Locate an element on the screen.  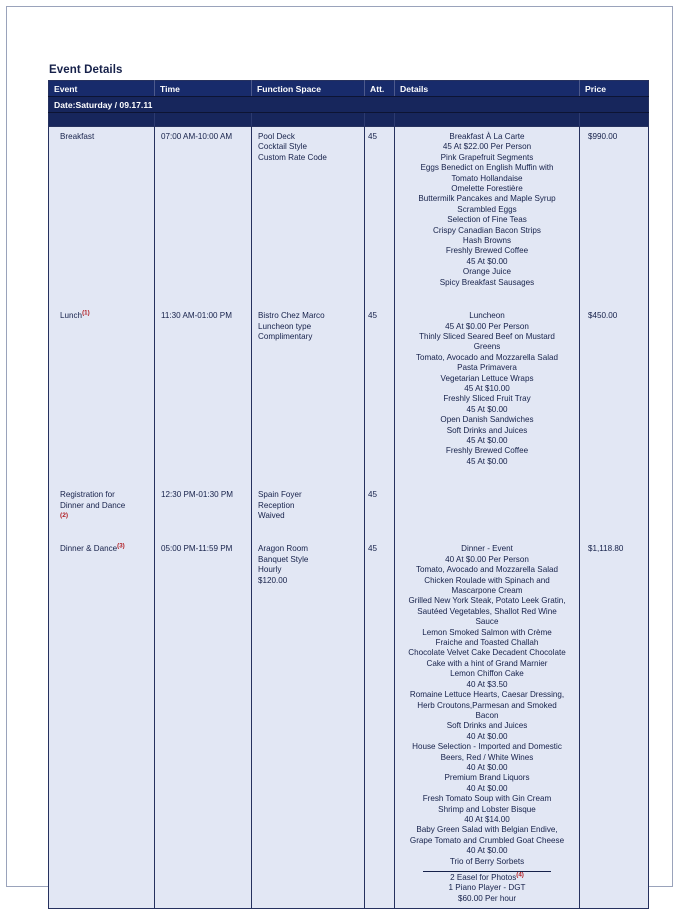
details-line: House Selection - Imported and Domestic is located at coordinates (487, 747).